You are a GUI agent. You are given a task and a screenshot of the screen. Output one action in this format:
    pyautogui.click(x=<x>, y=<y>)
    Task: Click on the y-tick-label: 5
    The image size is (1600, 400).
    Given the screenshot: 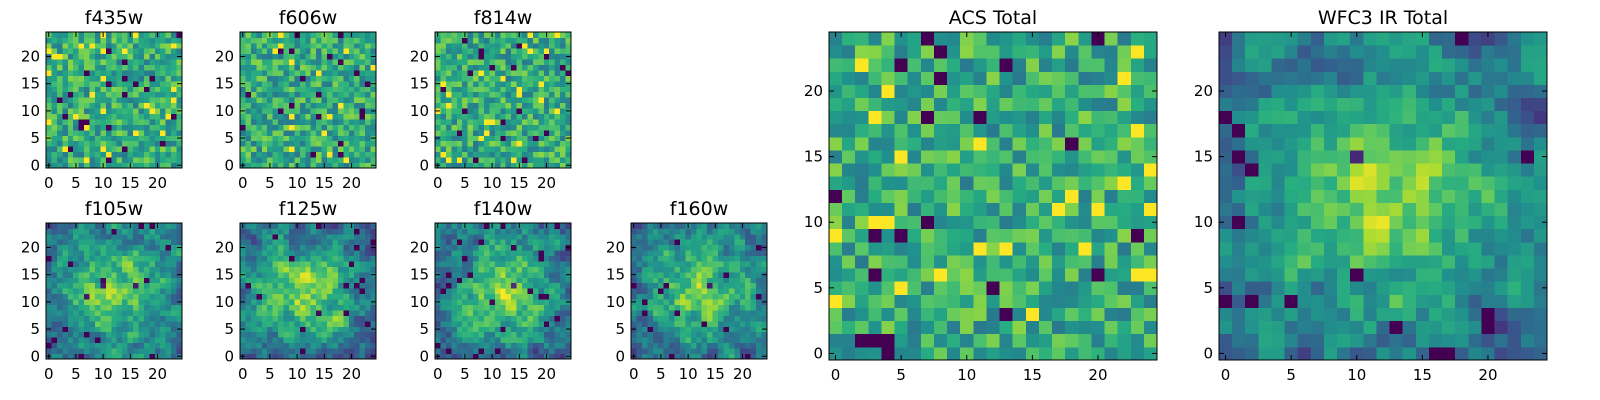 What is the action you would take?
    pyautogui.click(x=424, y=329)
    